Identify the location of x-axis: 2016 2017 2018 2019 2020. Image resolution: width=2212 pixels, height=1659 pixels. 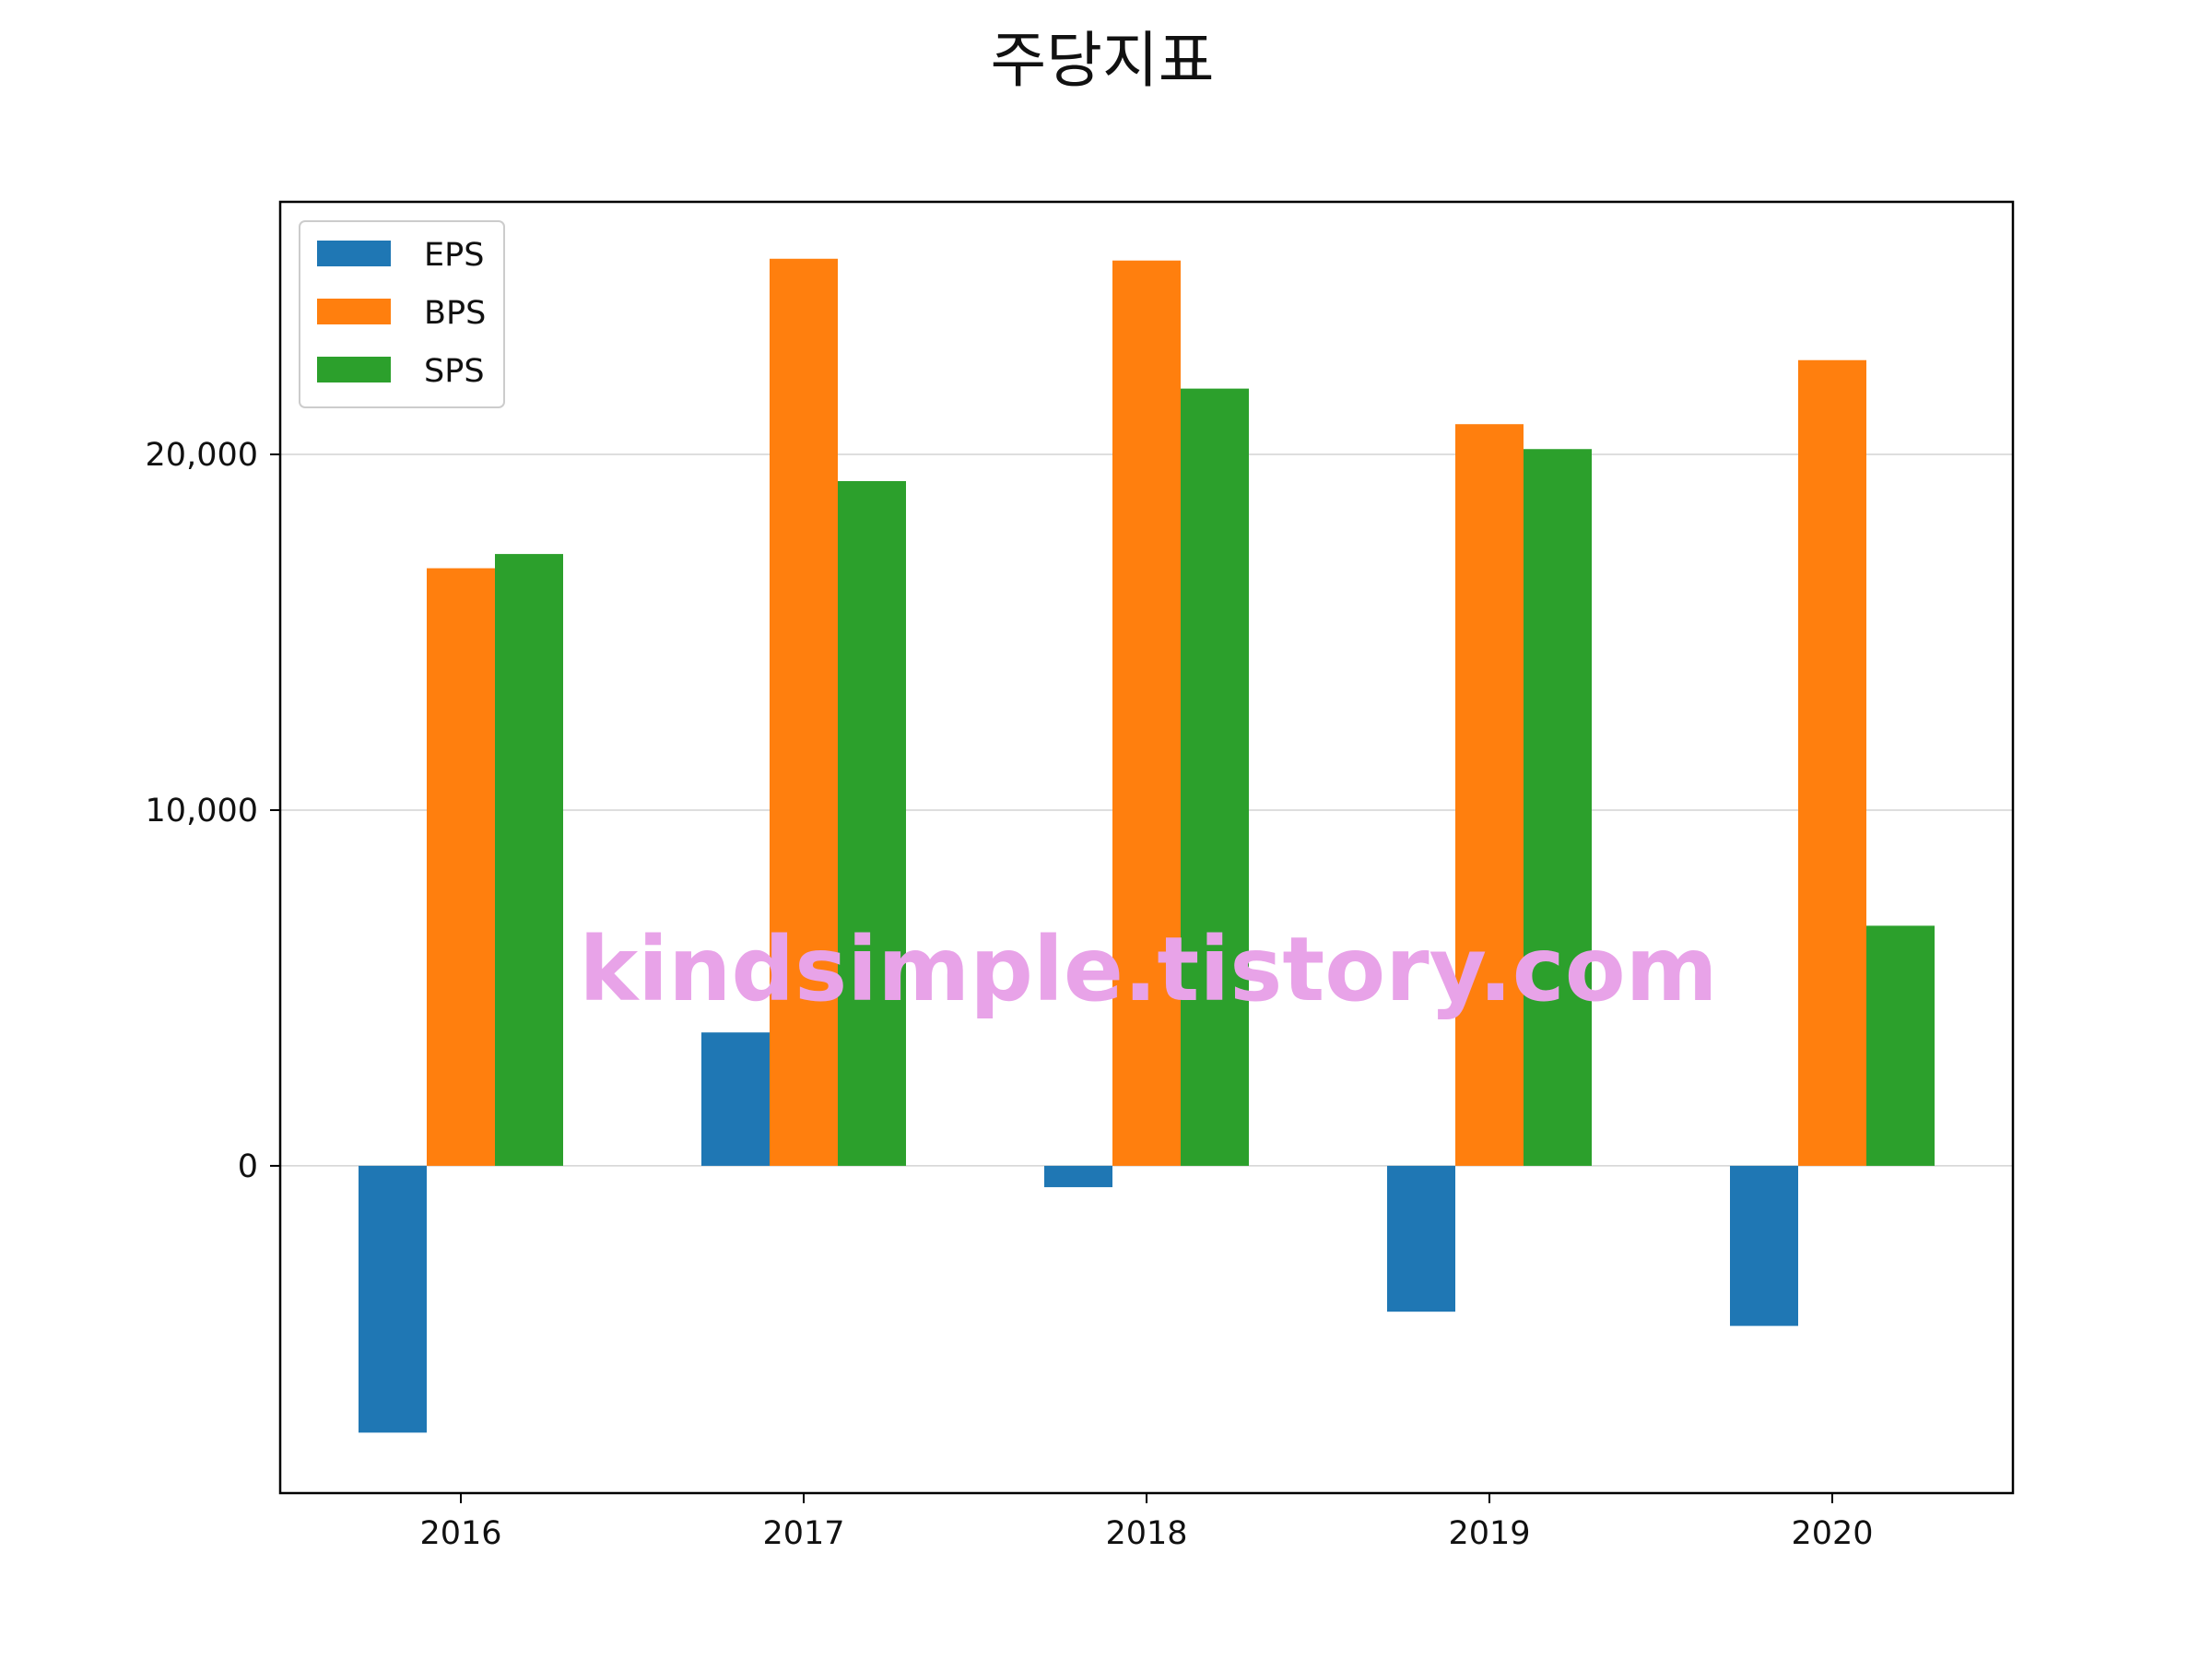
(1146, 1522).